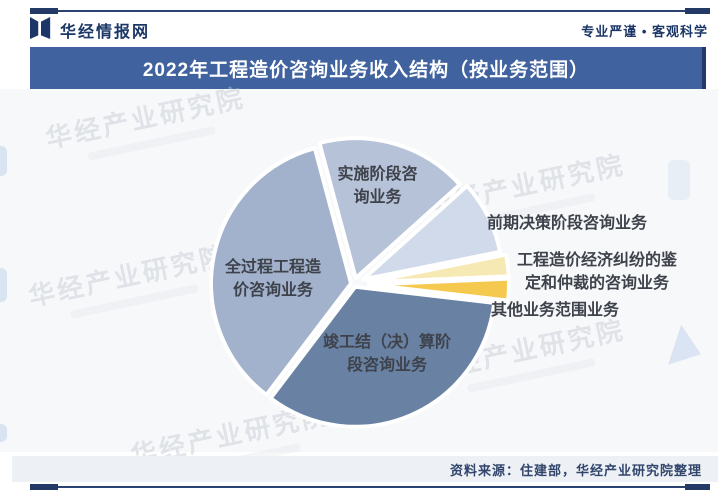 The image size is (718, 500). I want to click on source-band: 资料来源：住建部，华经产业研究院整理, so click(365, 469).